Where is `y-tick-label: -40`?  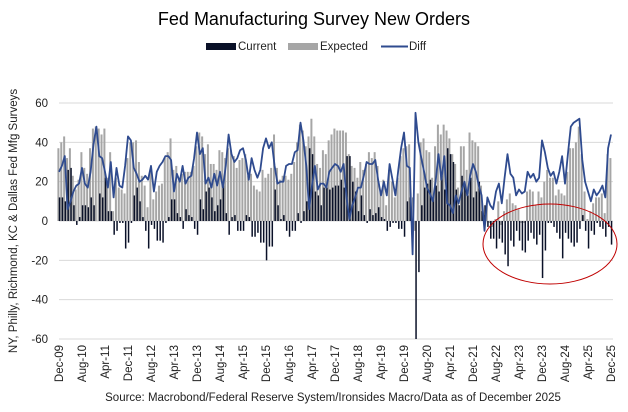
y-tick-label: -40 is located at coordinates (39, 301).